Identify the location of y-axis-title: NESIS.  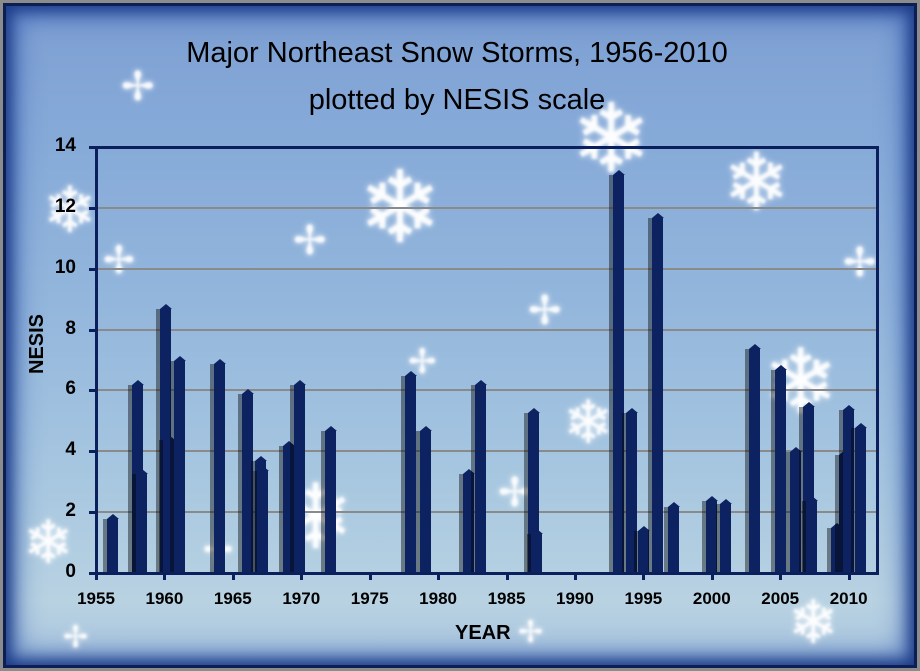
(37, 343).